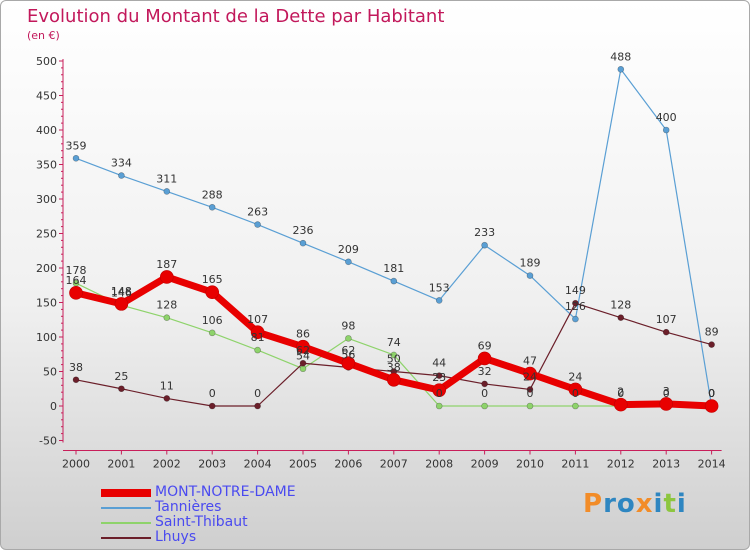  What do you see at coordinates (212, 279) in the screenshot?
I see `data-label-mont-notre-dame: 165` at bounding box center [212, 279].